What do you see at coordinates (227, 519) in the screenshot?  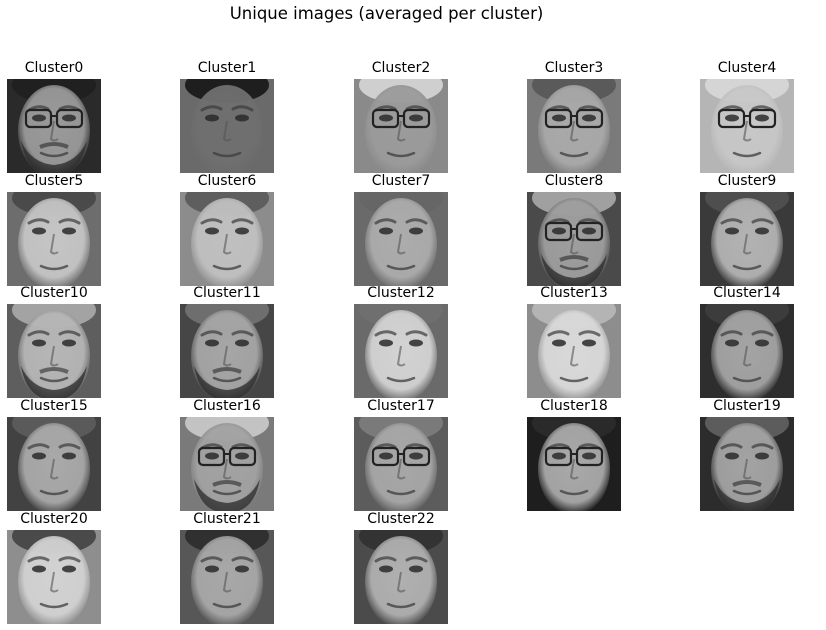 I see `cluster-label: Cluster21` at bounding box center [227, 519].